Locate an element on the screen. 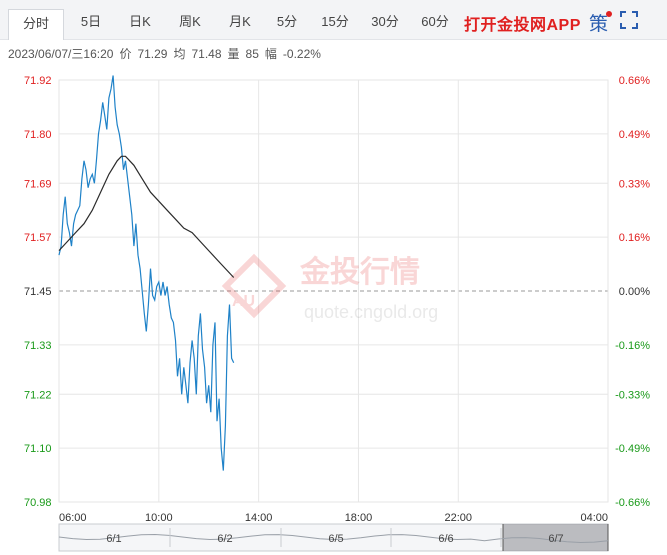 The height and width of the screenshot is (555, 667). y-tick-label-right: -0.49% is located at coordinates (632, 449).